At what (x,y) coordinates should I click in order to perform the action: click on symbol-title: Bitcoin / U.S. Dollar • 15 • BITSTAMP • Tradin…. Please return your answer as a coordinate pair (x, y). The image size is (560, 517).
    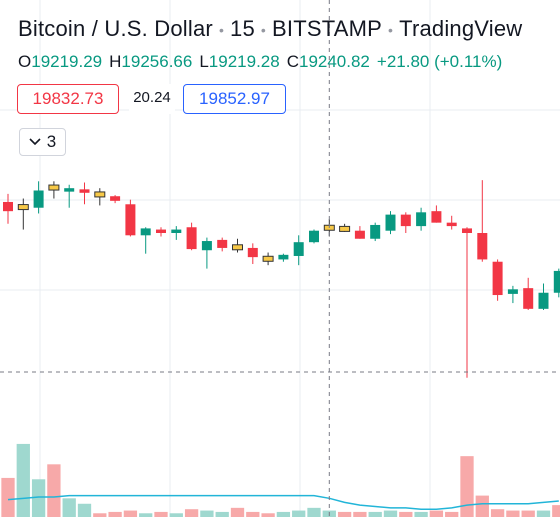
    Looking at the image, I should click on (270, 29).